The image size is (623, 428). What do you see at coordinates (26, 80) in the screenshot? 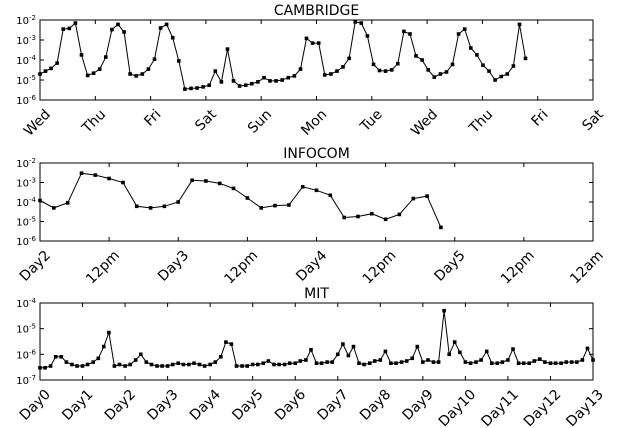
I see `y-tick-label: 10⁻⁵` at bounding box center [26, 80].